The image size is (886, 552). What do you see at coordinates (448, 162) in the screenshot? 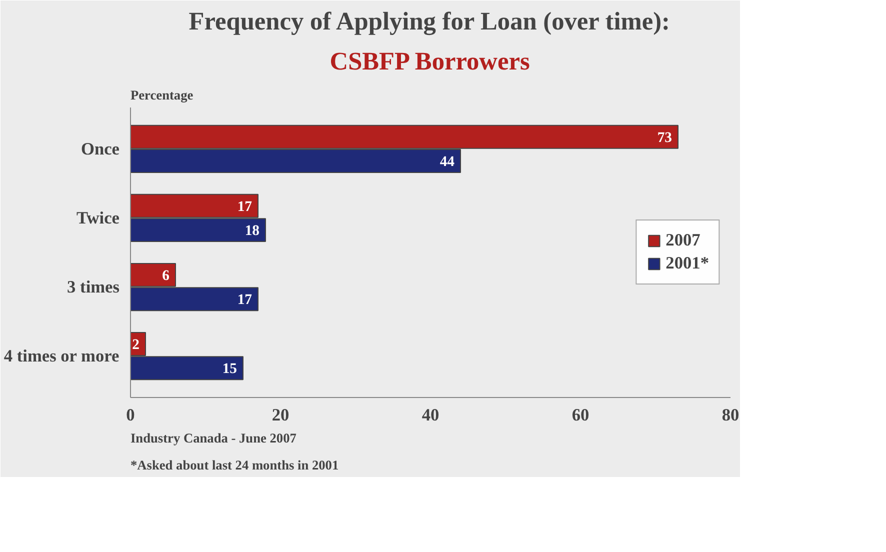
I see `data-label: 44` at bounding box center [448, 162].